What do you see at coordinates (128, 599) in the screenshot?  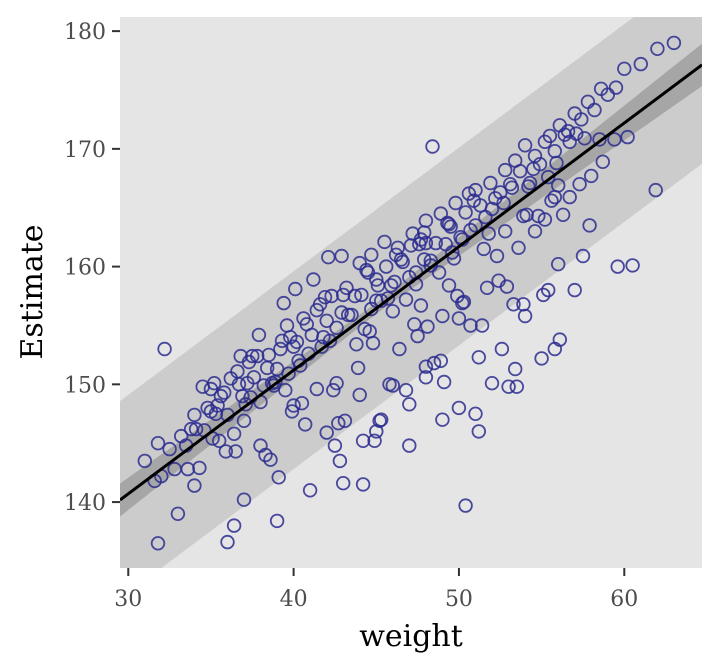 I see `x-tick-label: 30` at bounding box center [128, 599].